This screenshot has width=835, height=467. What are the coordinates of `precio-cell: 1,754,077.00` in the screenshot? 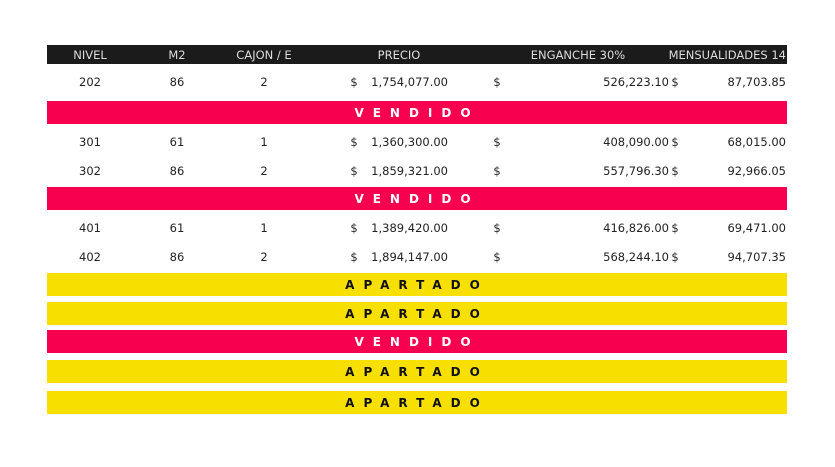 It's located at (409, 82).